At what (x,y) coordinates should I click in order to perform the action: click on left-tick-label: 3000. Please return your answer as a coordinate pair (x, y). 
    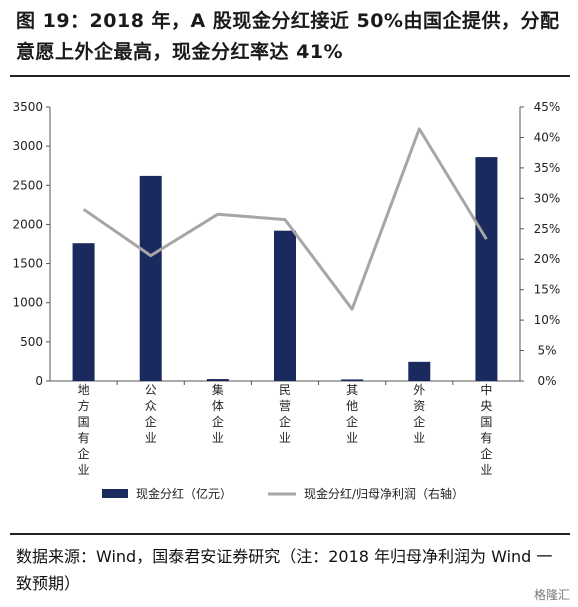
    Looking at the image, I should click on (27, 146).